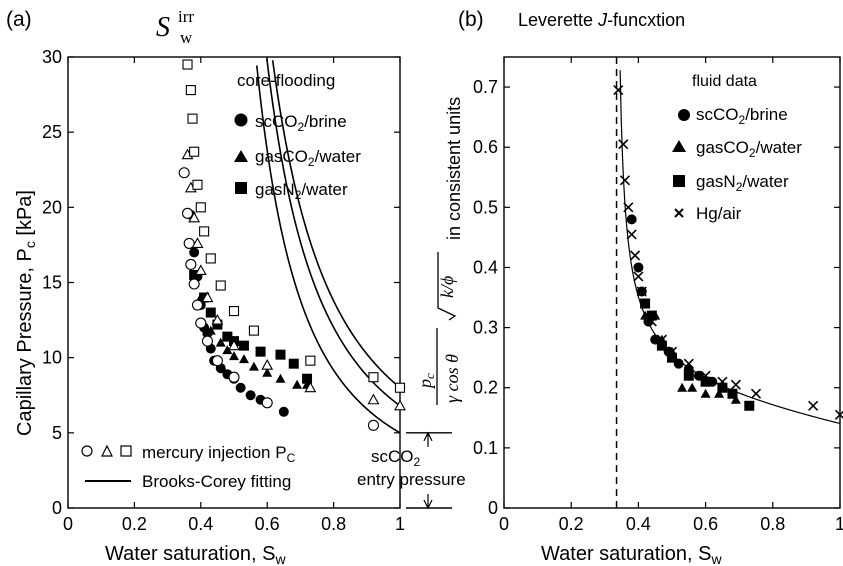 Image resolution: width=843 pixels, height=566 pixels. Describe the element at coordinates (452, 378) in the screenshot. I see `svg-text: γ cos θ` at that location.